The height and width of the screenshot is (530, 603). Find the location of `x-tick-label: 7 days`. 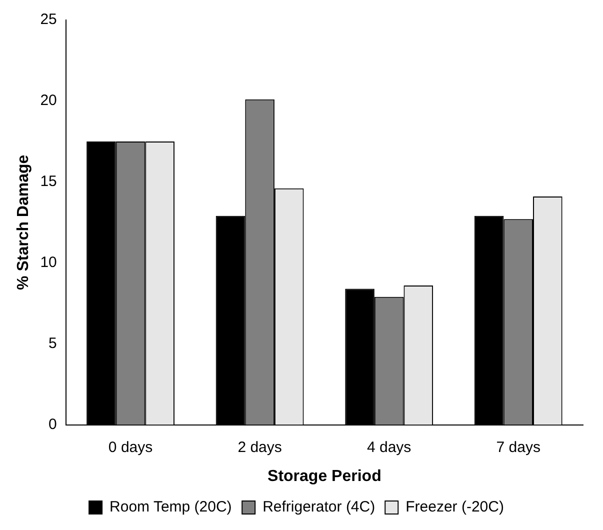

x-tick-label: 7 days is located at coordinates (518, 447).